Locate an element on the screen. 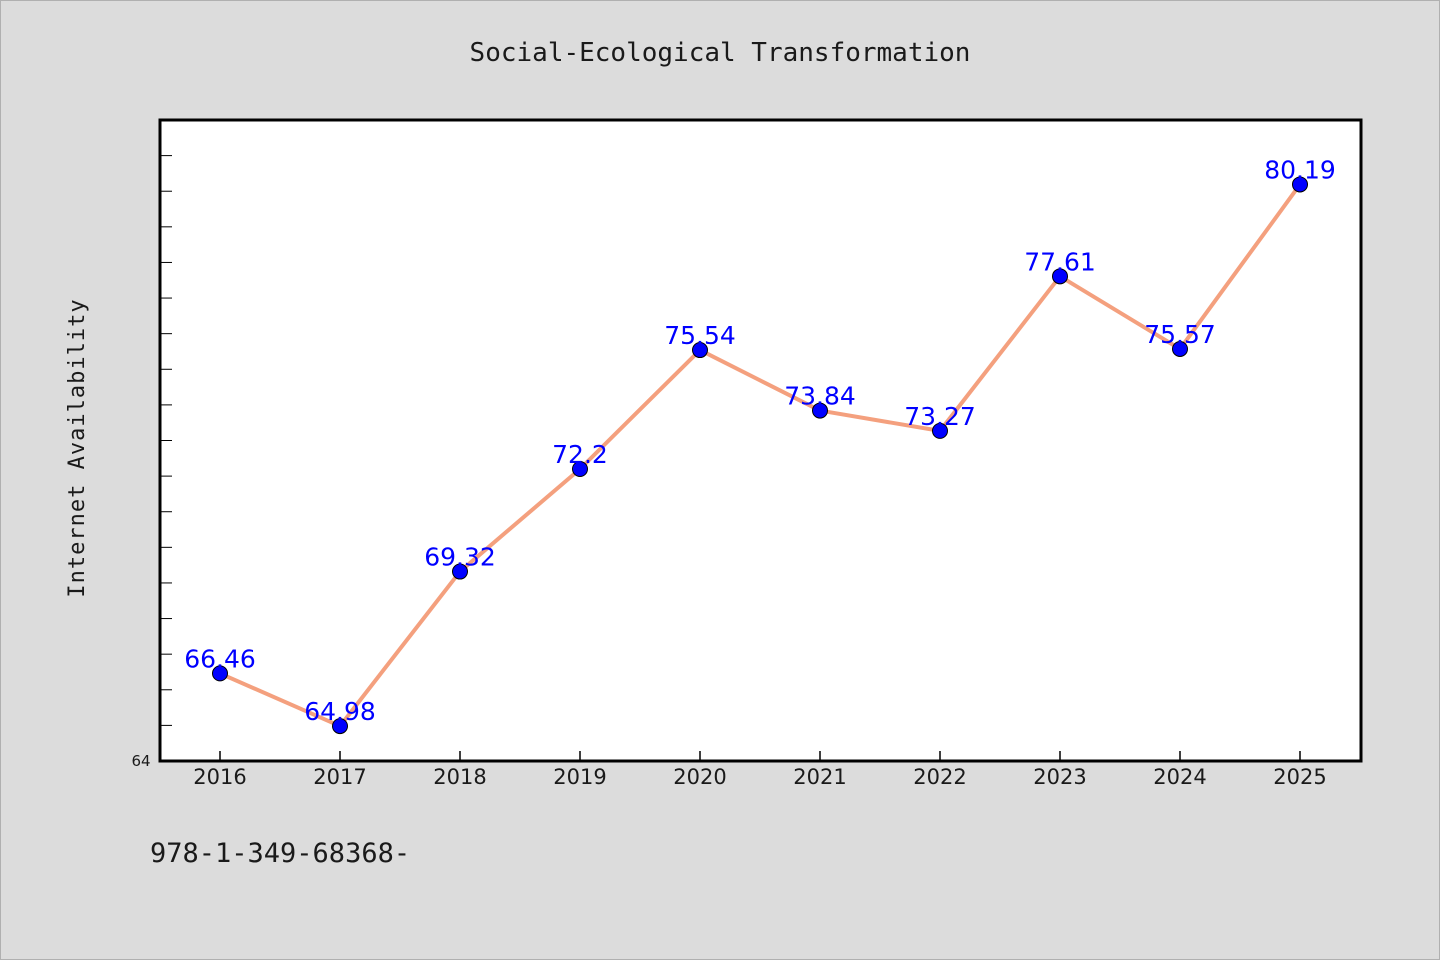 This screenshot has width=1440, height=960. chart-title: Social-Ecological Transformation is located at coordinates (720, 53).